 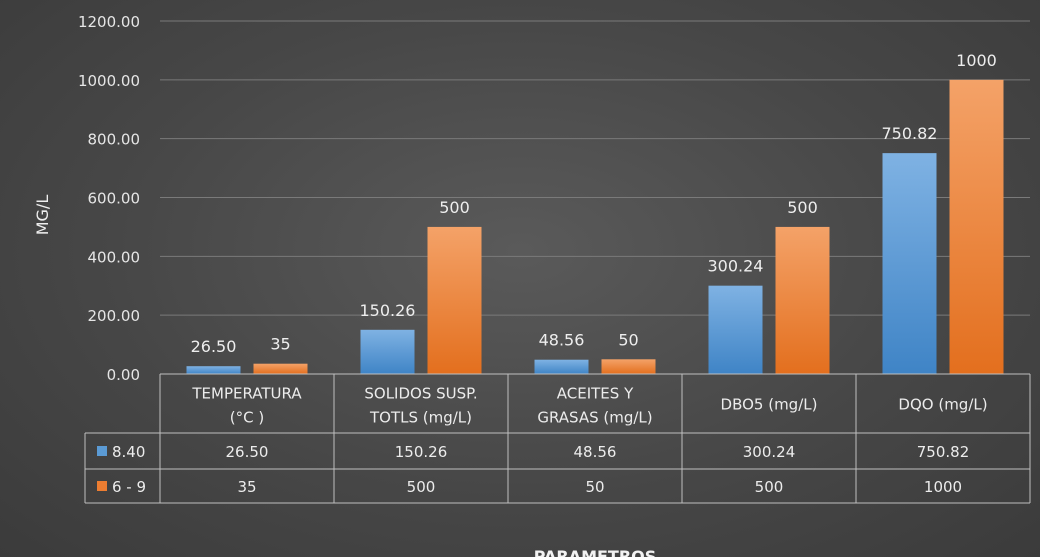 I want to click on x-axis-title: PARAMETROS, so click(x=595, y=552).